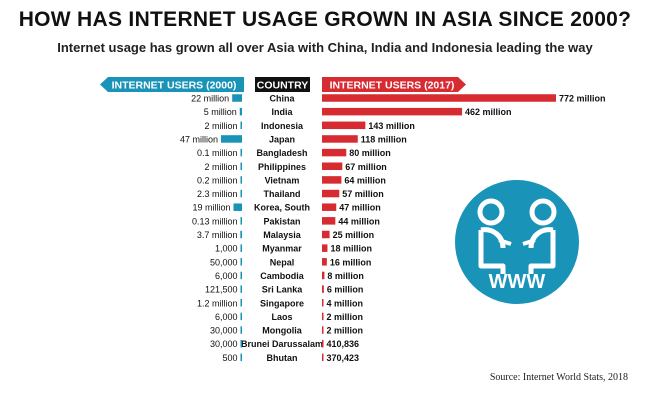 Image resolution: width=650 pixels, height=400 pixels. Describe the element at coordinates (558, 377) in the screenshot. I see `source-note: Source: Internet World Stats, 2018` at that location.